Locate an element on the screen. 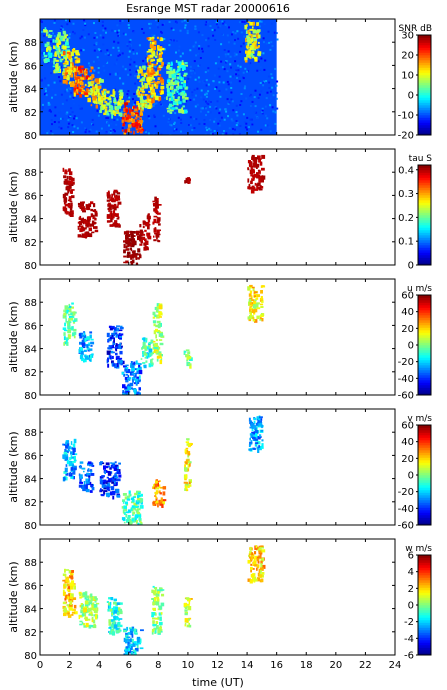 The width and height of the screenshot is (447, 690). x-tick-label: 4 is located at coordinates (99, 665).